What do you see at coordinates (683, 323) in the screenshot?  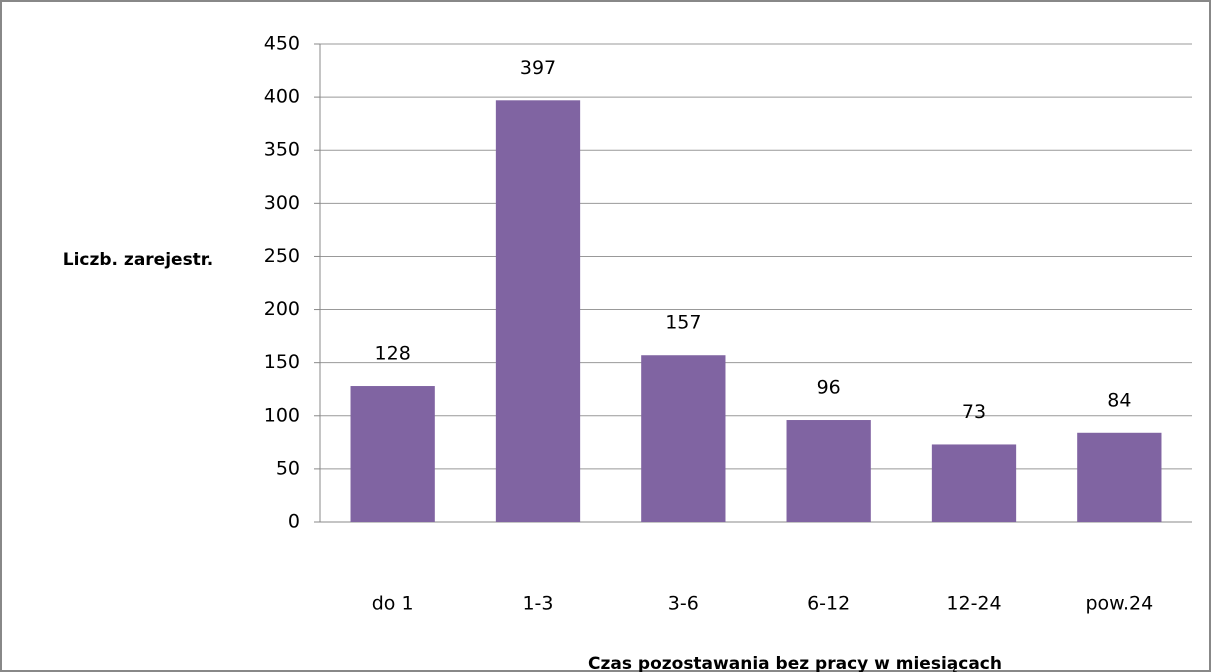 I see `data-label: 157` at bounding box center [683, 323].